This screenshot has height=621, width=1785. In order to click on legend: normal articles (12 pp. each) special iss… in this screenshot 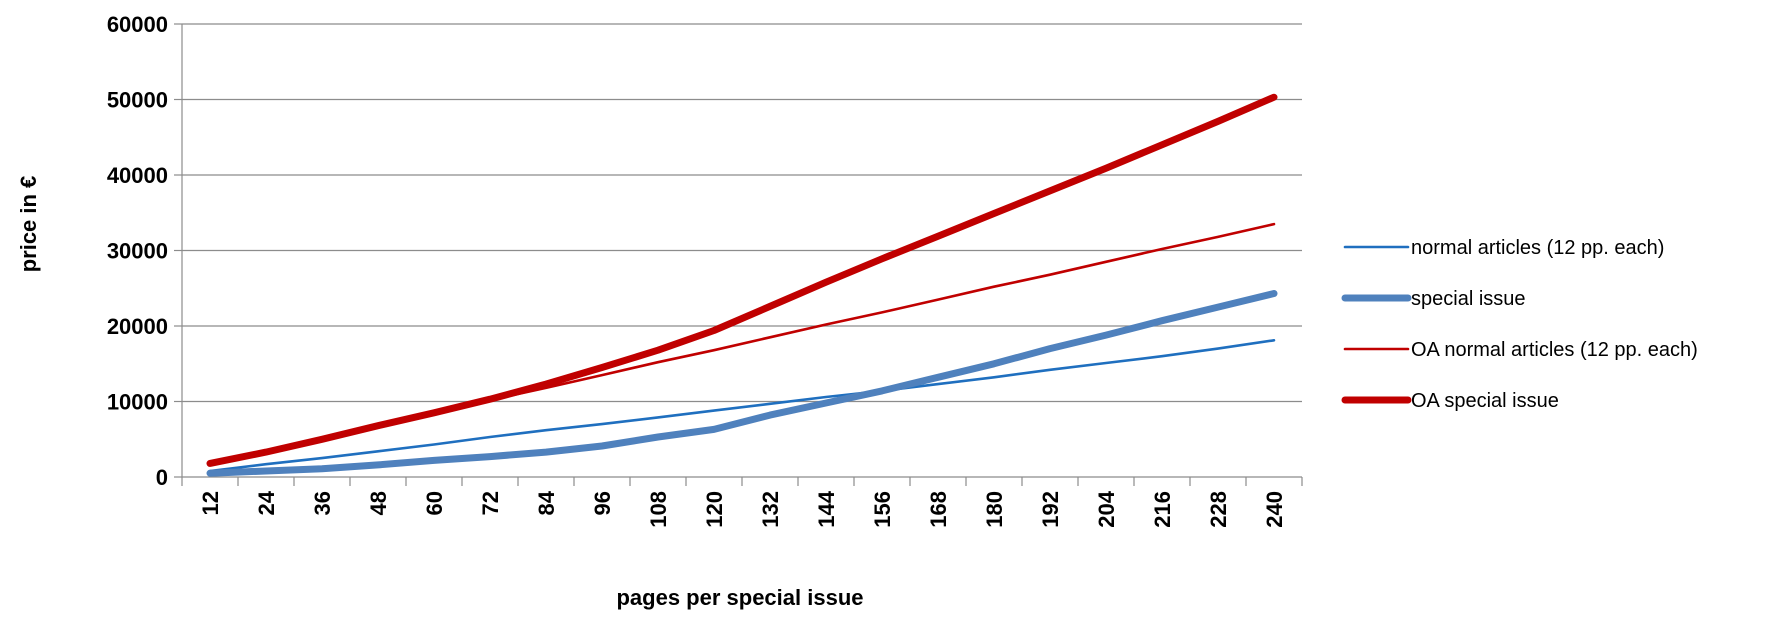, I will do `click(1519, 324)`.